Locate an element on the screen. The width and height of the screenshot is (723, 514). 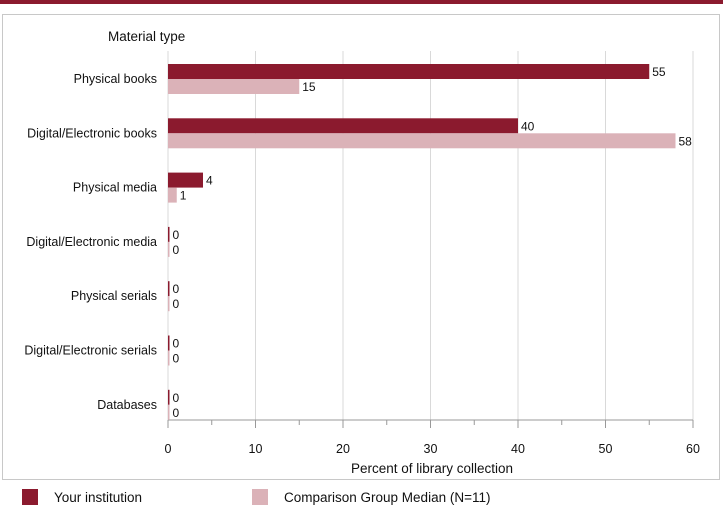
value-label: 58 is located at coordinates (686, 141).